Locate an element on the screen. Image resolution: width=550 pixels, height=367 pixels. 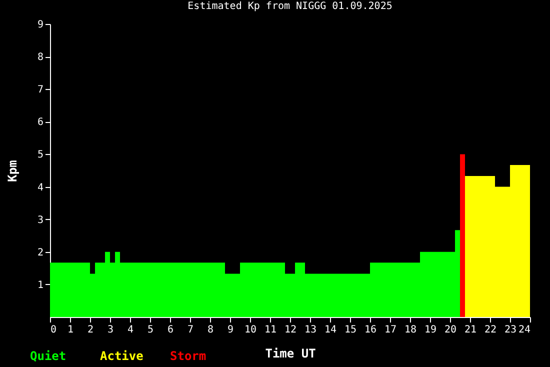
x-tick-label: 22 is located at coordinates (490, 330).